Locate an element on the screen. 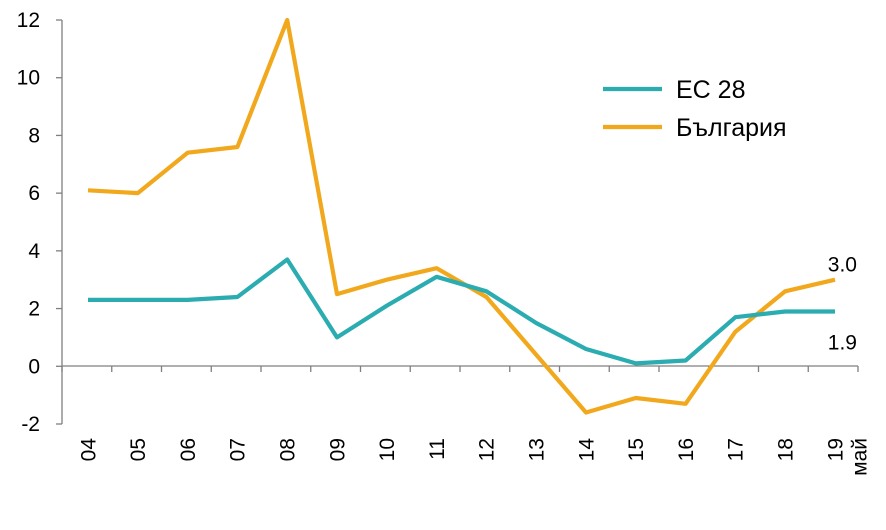  y-tick-label: 6 is located at coordinates (34, 193).